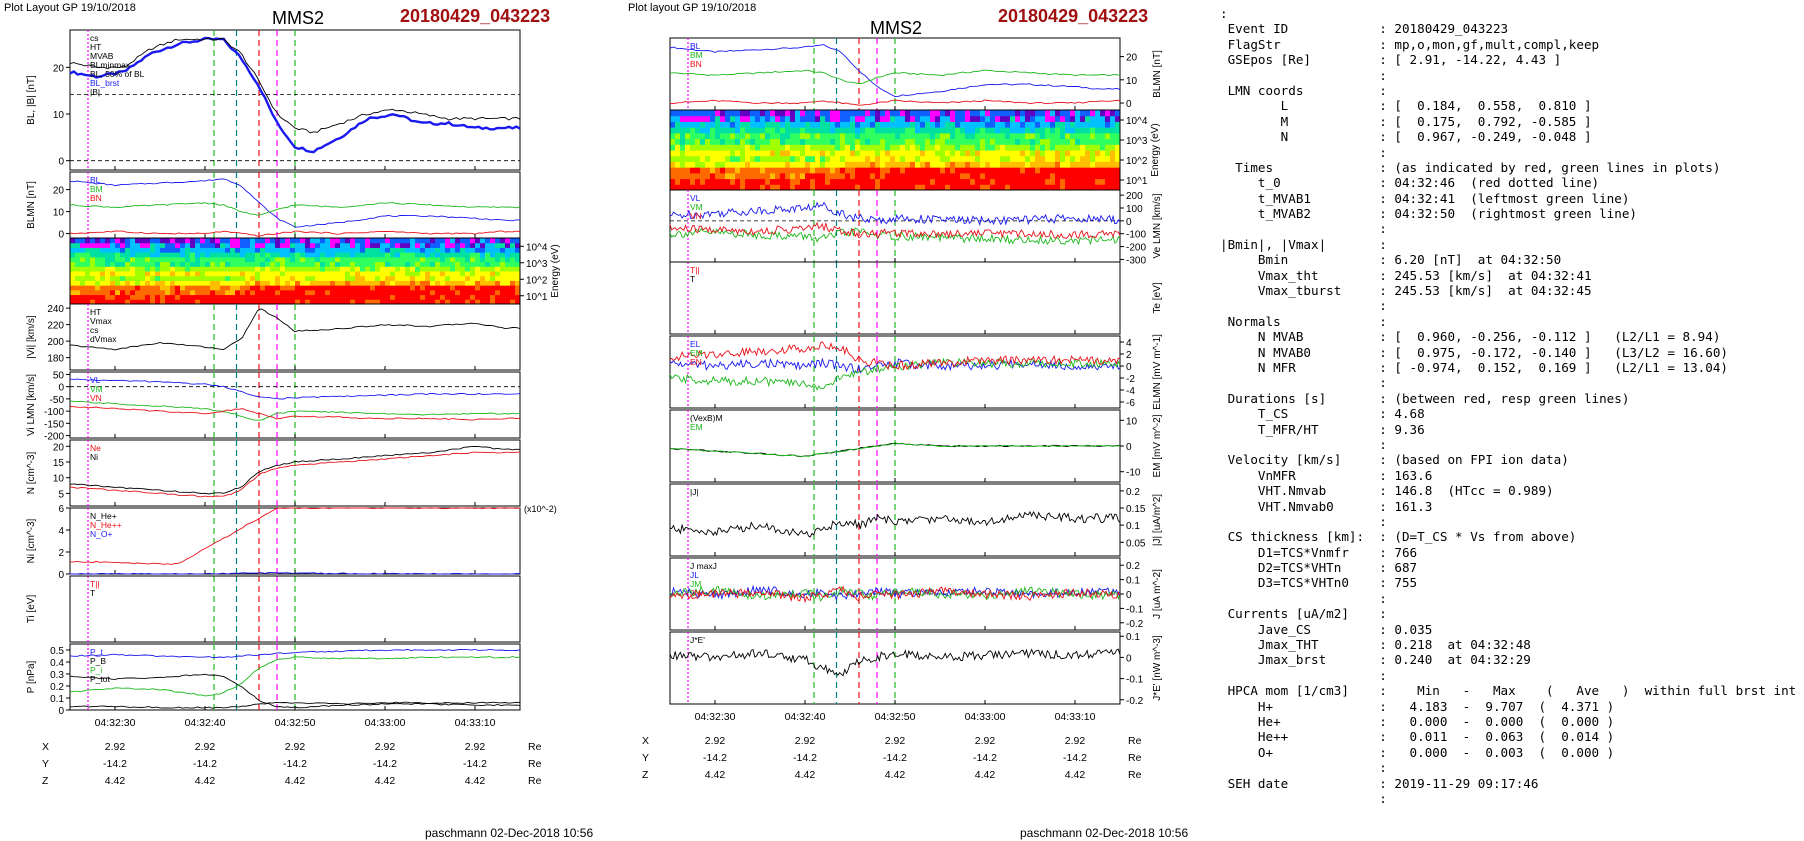  Describe the element at coordinates (298, 18) in the screenshot. I see `left-spacecraft-title: MMS2` at that location.